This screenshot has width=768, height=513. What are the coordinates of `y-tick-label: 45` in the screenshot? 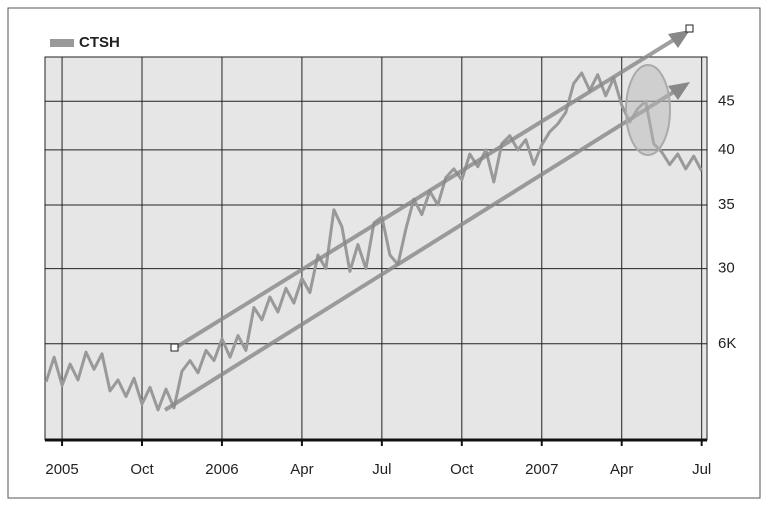 It's located at (726, 100).